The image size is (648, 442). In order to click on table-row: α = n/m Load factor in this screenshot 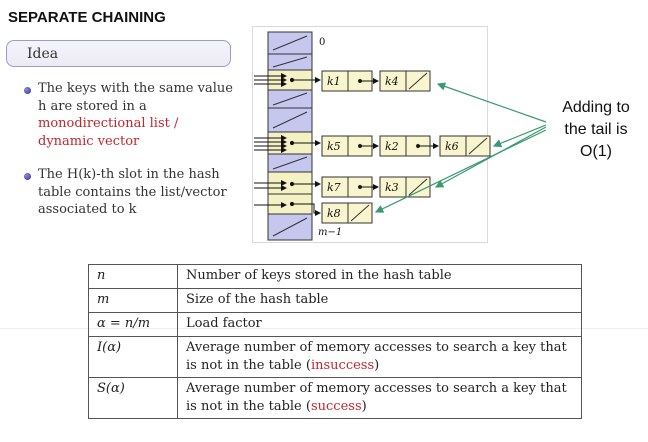, I will do `click(335, 324)`.